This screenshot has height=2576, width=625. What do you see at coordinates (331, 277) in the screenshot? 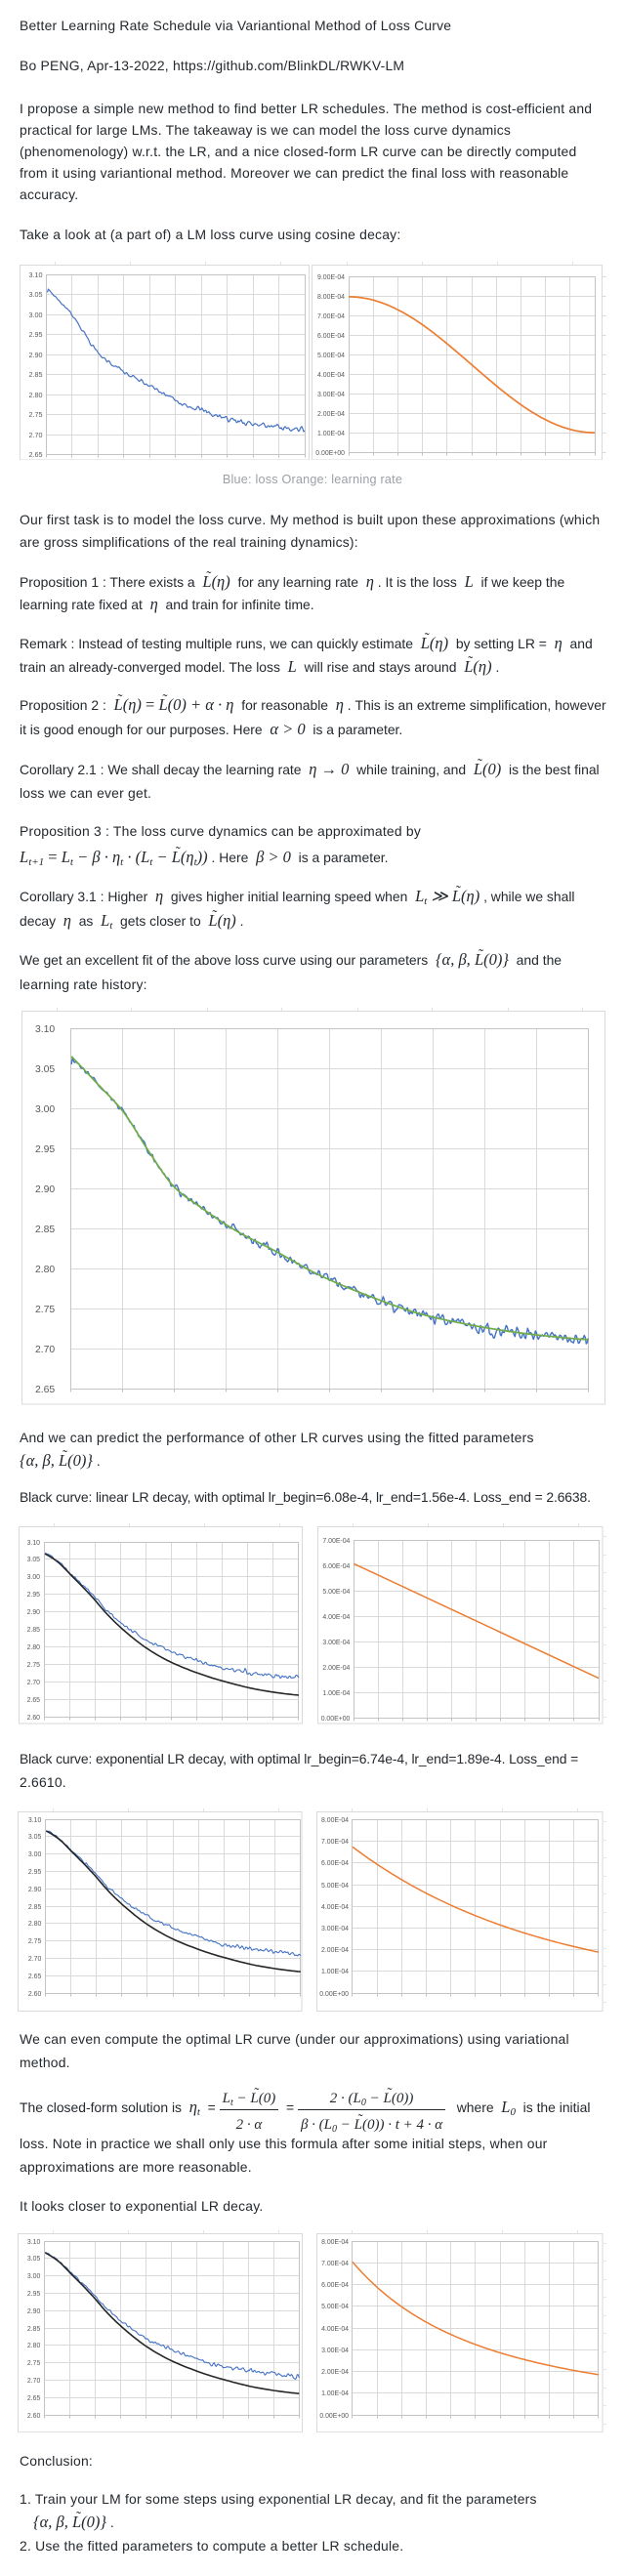
I see `svg-text: 9.00E-04` at bounding box center [331, 277].